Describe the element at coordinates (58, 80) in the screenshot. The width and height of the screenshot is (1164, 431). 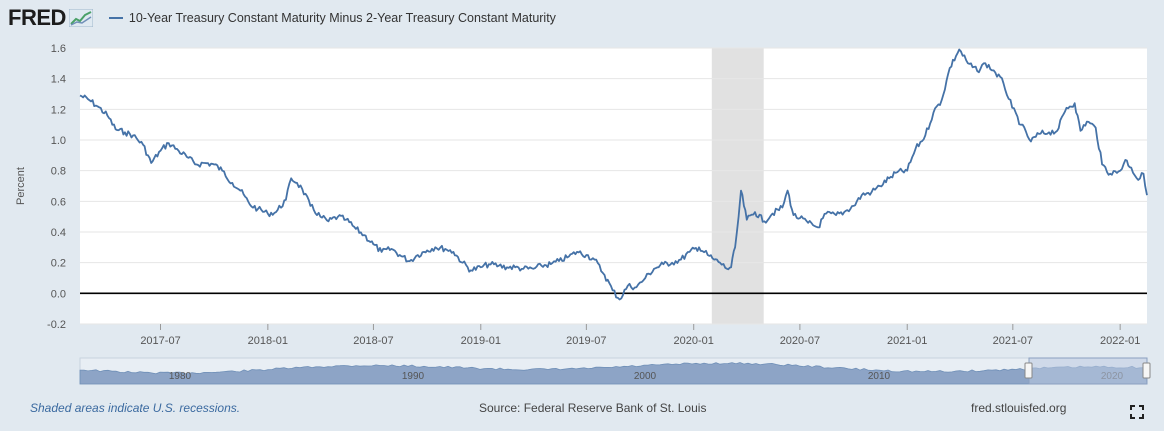
I see `y-tick-label: 1.4` at that location.